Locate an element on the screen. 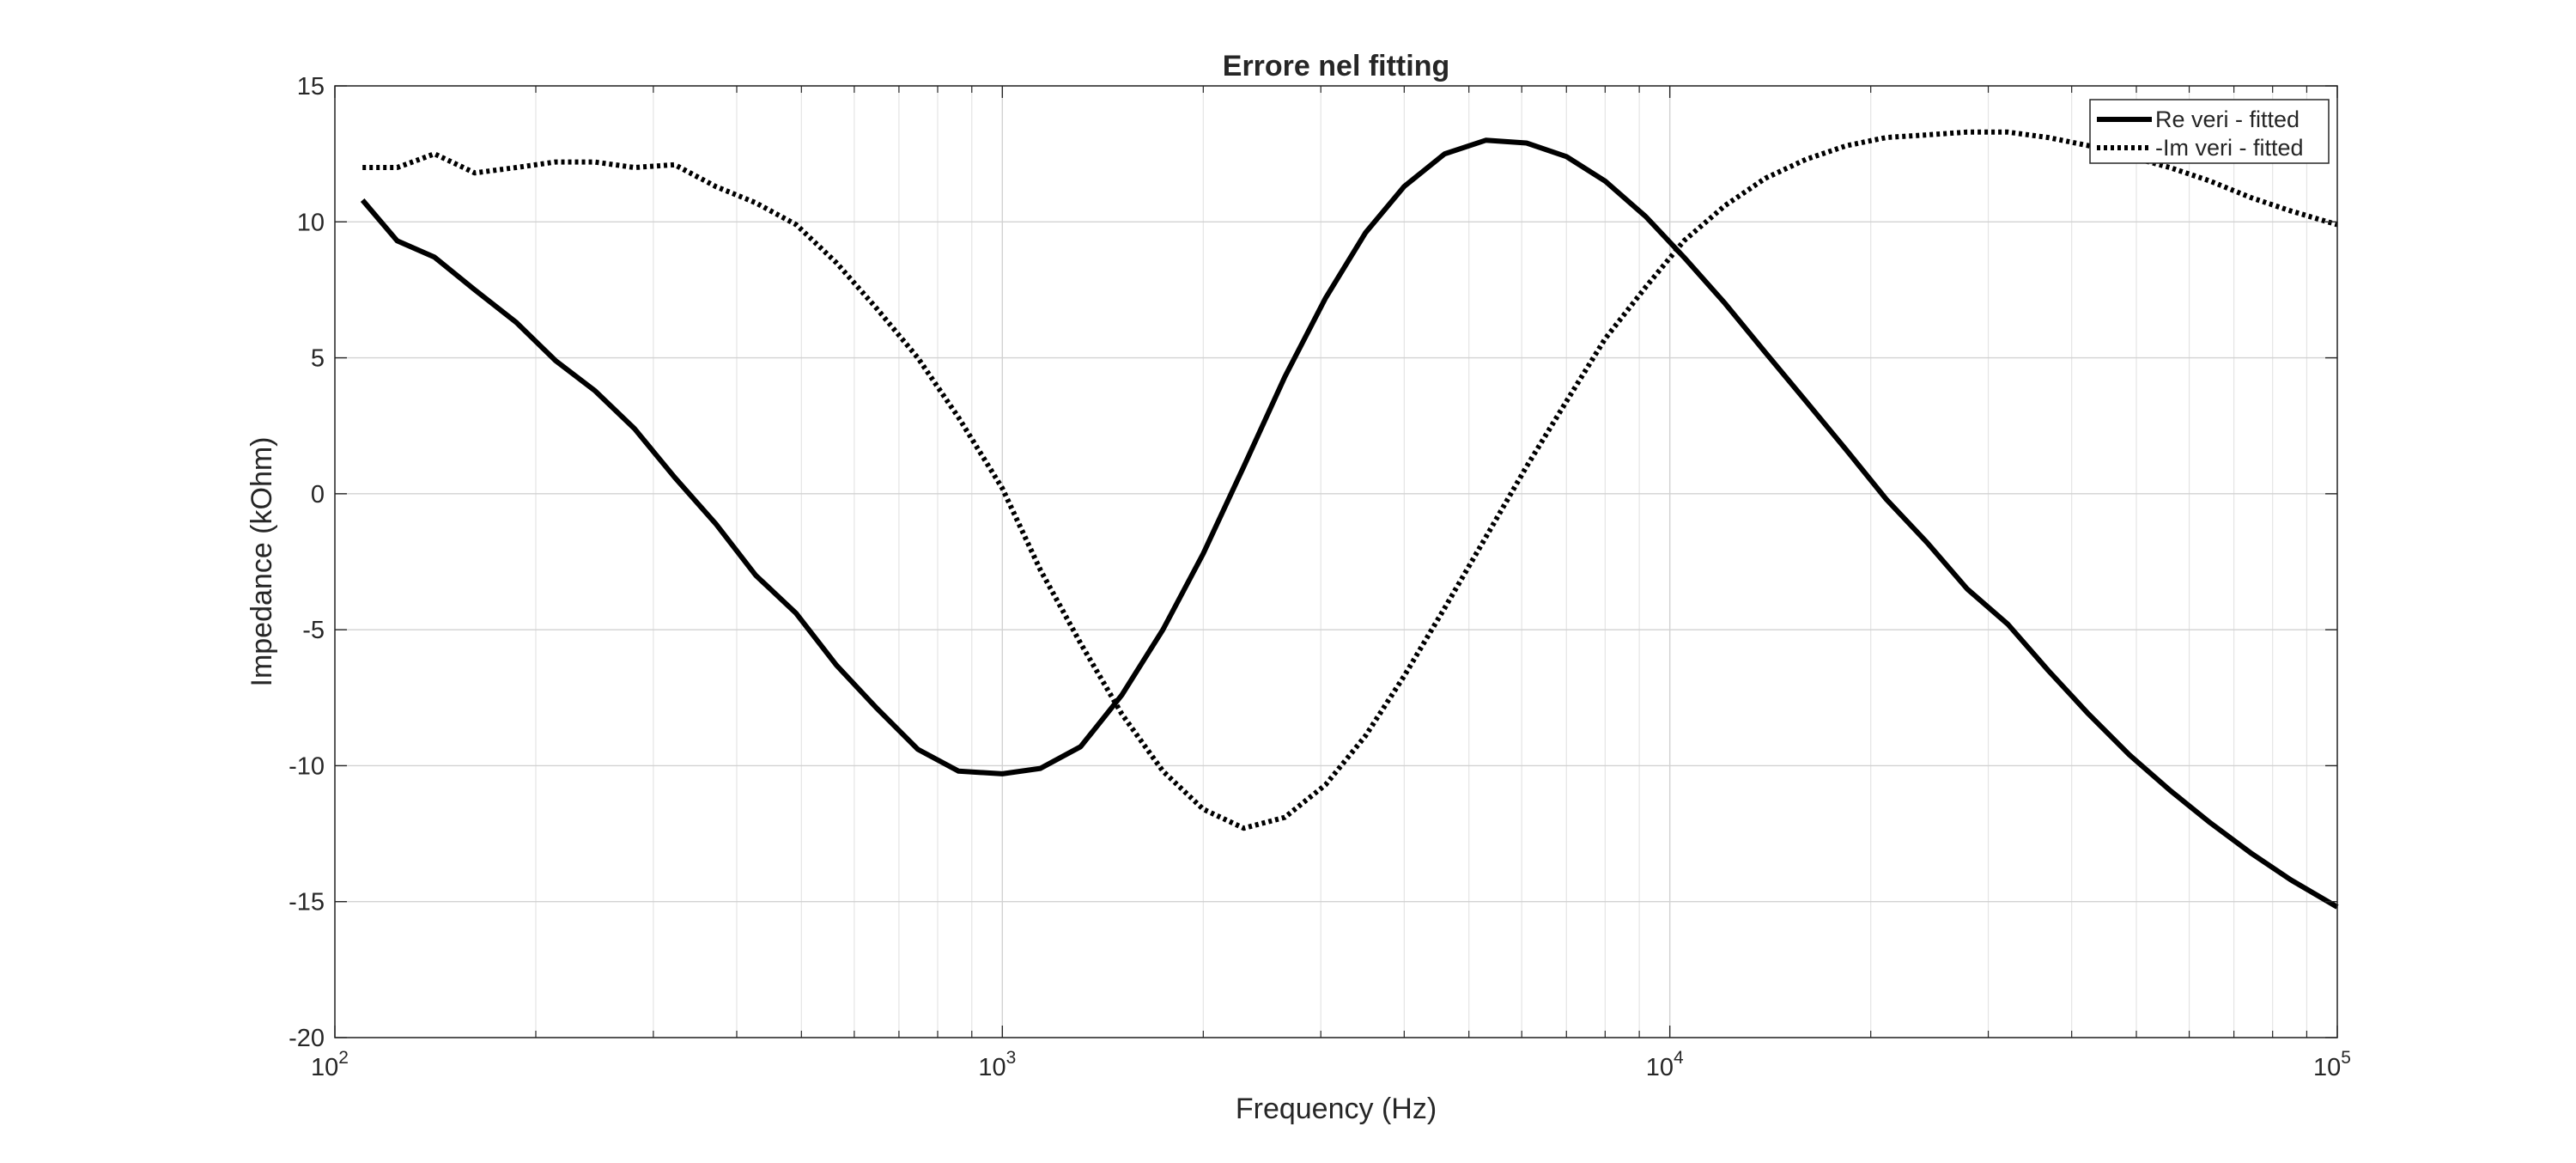 The height and width of the screenshot is (1163, 2576). y-tick-label: 10 is located at coordinates (311, 222).